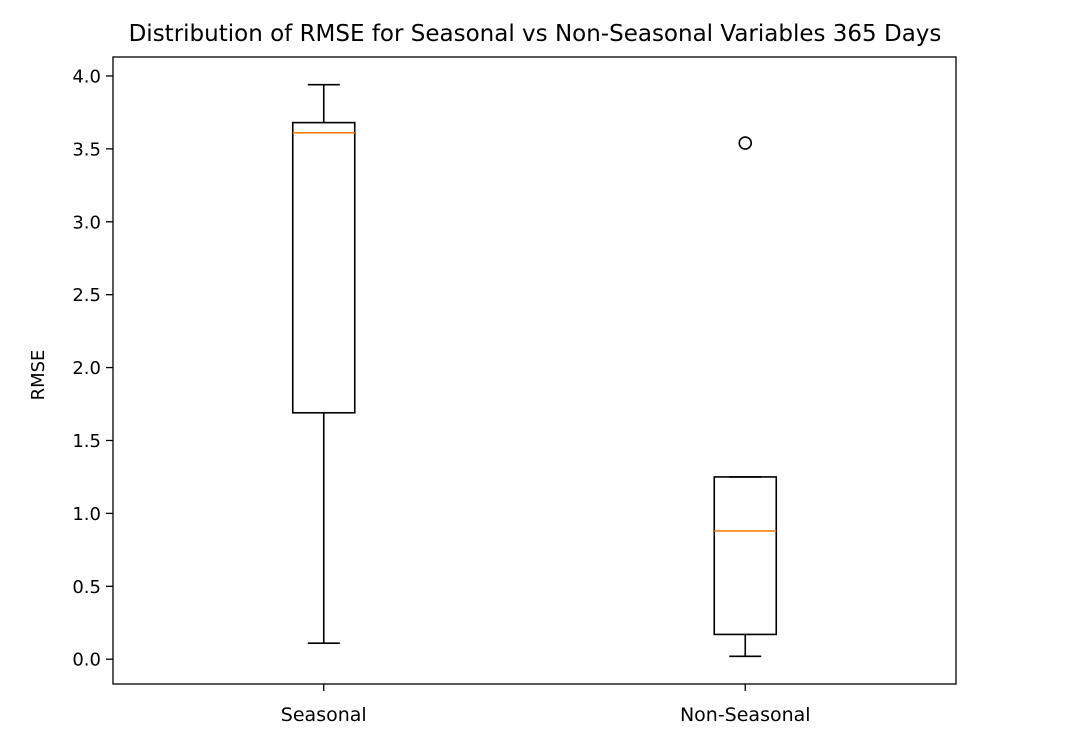  I want to click on x-tick-label: Non-Seasonal, so click(745, 715).